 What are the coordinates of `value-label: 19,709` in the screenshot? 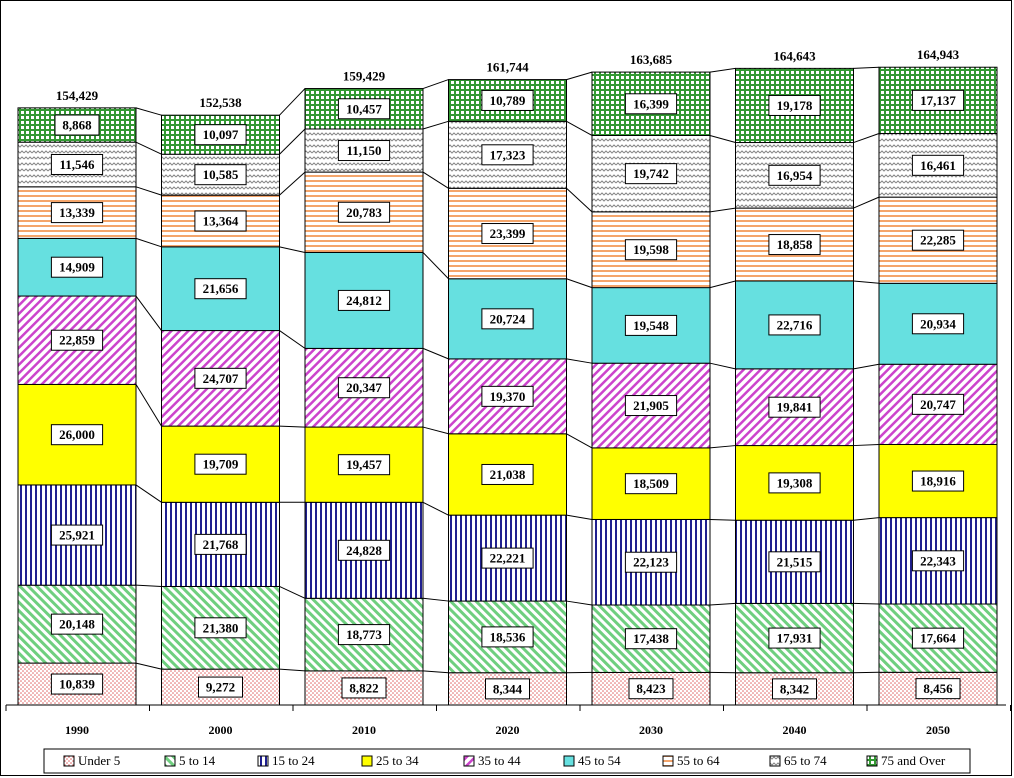 It's located at (221, 464).